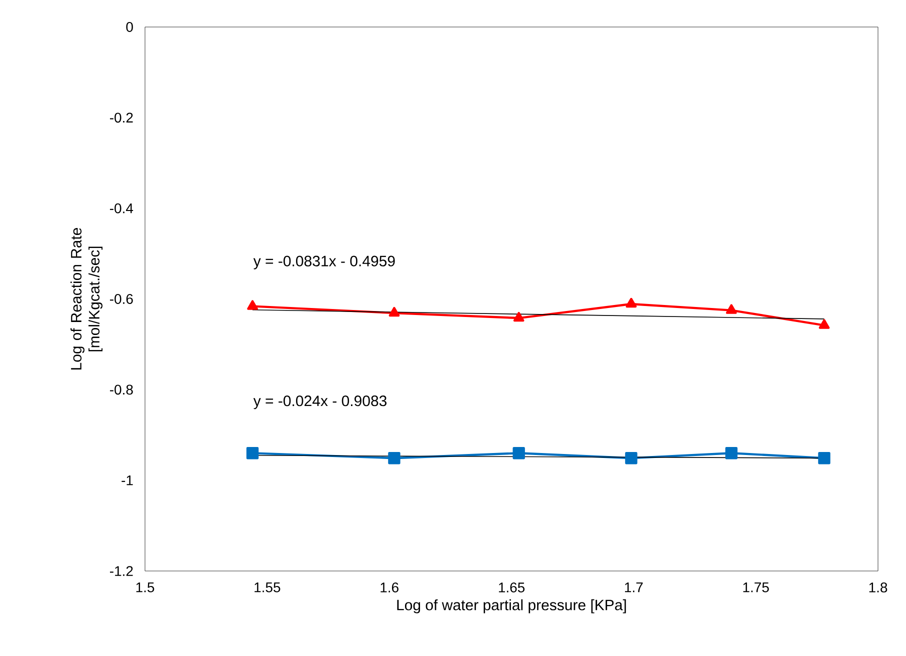 The width and height of the screenshot is (906, 656). I want to click on x-tick-label: 1.75, so click(756, 587).